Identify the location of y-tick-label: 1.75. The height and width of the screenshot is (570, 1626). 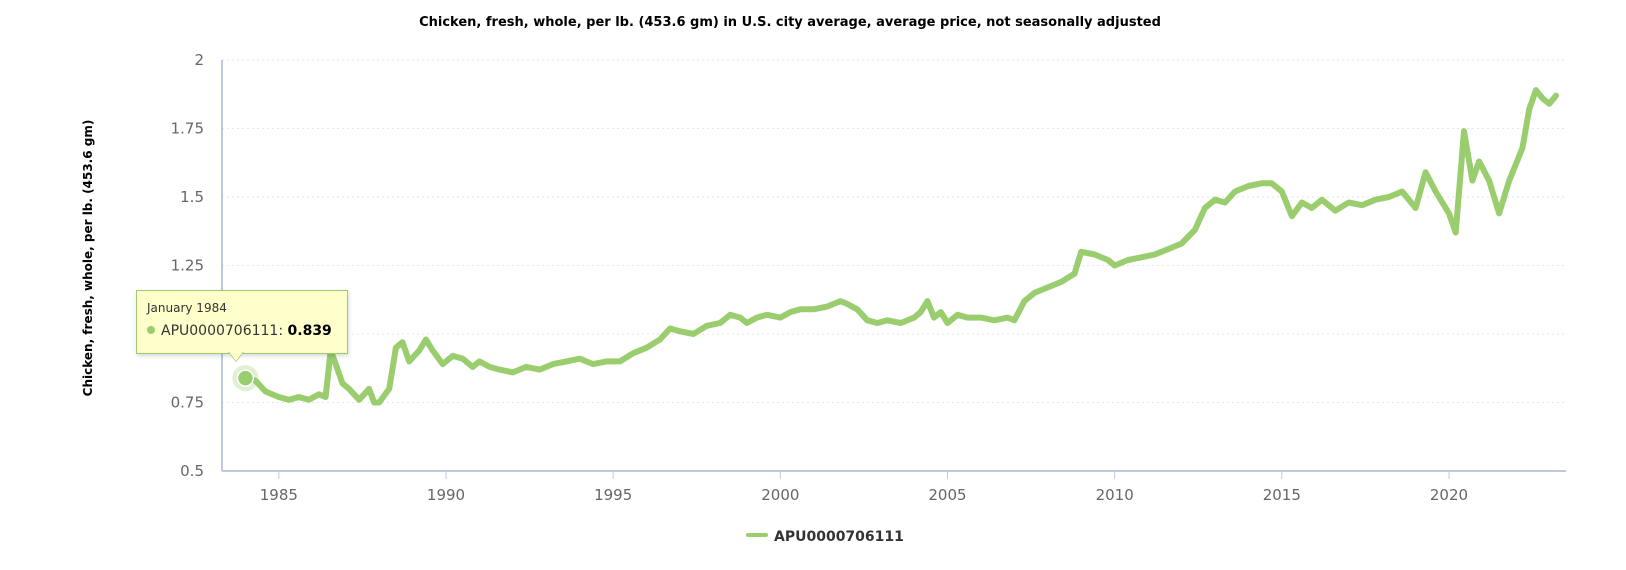
(187, 129).